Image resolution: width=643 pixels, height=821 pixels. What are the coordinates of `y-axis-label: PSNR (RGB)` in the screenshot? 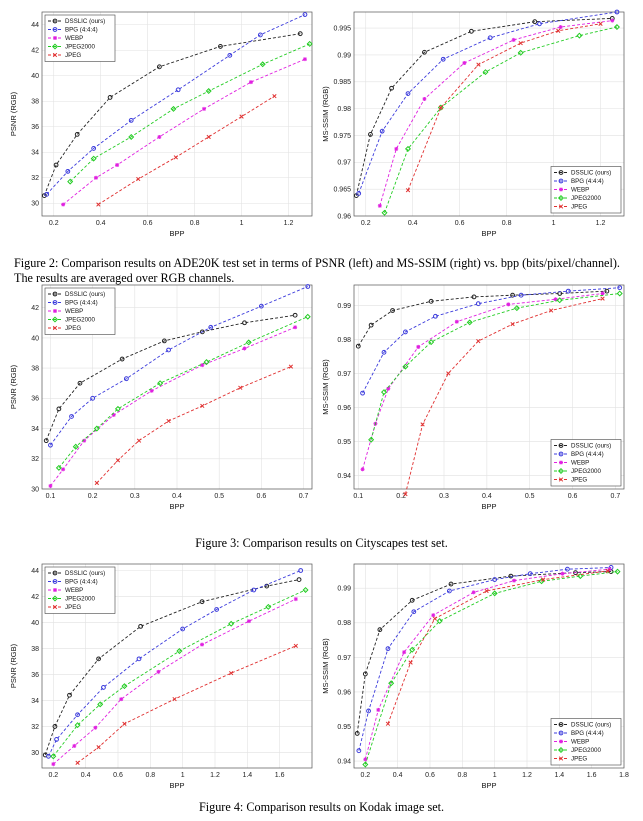 It's located at (13, 386).